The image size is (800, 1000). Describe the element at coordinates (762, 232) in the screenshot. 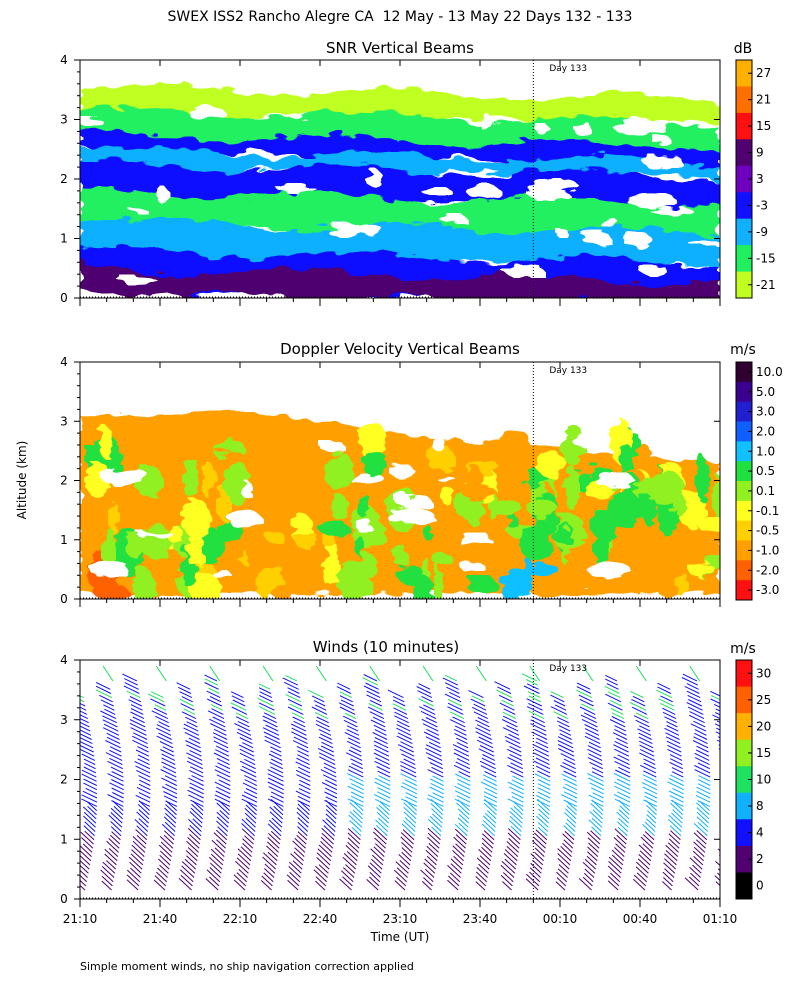

I see `snr-colorbar-label: -9` at that location.